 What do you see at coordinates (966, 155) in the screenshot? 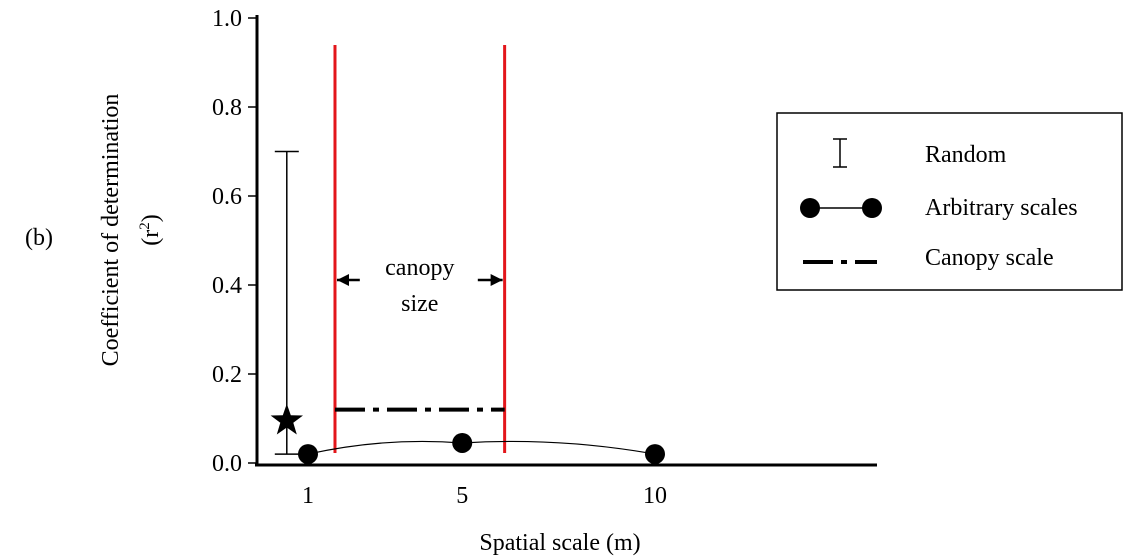
I see `legend-random-label: Random` at bounding box center [966, 155].